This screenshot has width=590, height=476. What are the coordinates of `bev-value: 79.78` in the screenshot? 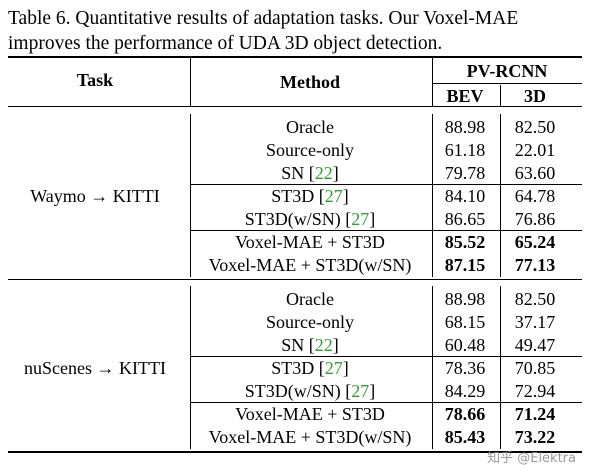 It's located at (465, 173).